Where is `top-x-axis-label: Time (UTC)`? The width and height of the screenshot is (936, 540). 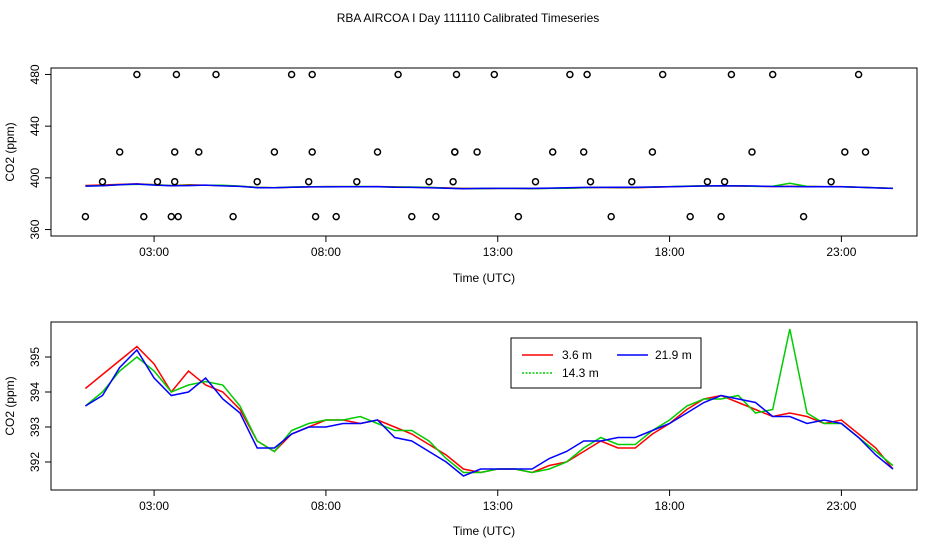 top-x-axis-label: Time (UTC) is located at coordinates (484, 278).